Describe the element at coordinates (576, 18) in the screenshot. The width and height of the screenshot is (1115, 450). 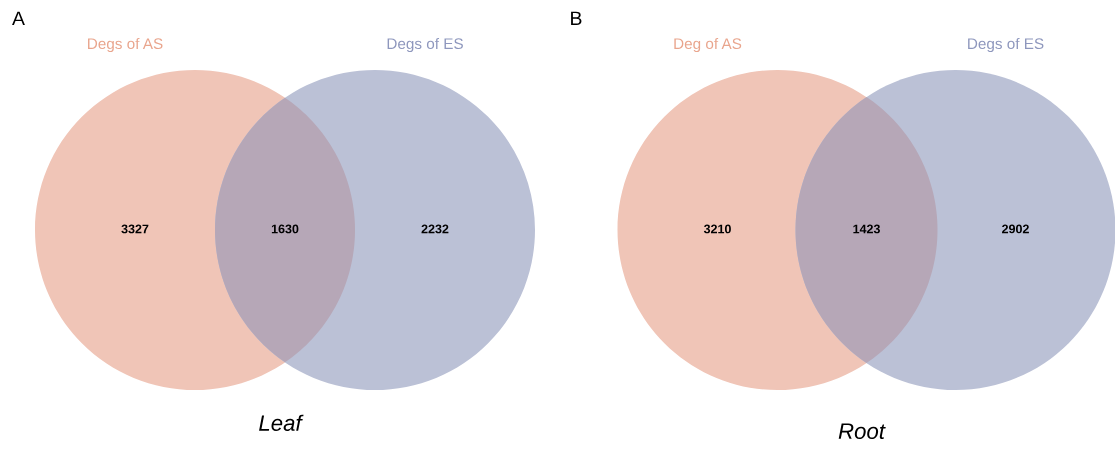
I see `text: B` at that location.